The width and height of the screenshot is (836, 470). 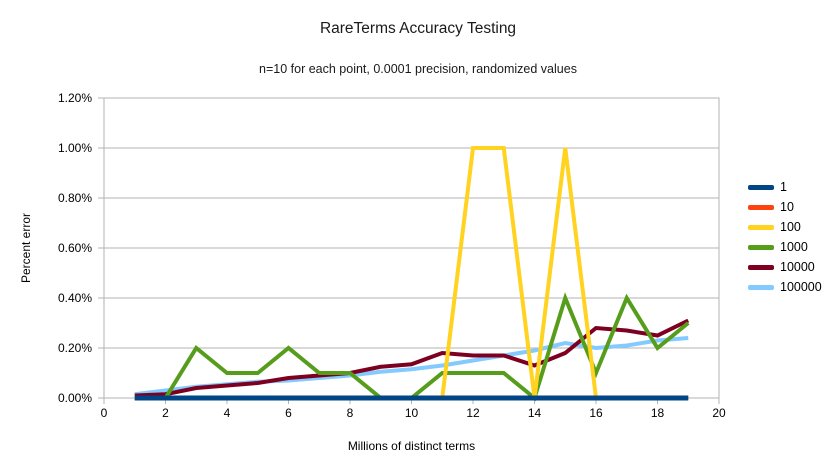 I want to click on legend: 1 10 100 1000 10000 100000, so click(x=785, y=237).